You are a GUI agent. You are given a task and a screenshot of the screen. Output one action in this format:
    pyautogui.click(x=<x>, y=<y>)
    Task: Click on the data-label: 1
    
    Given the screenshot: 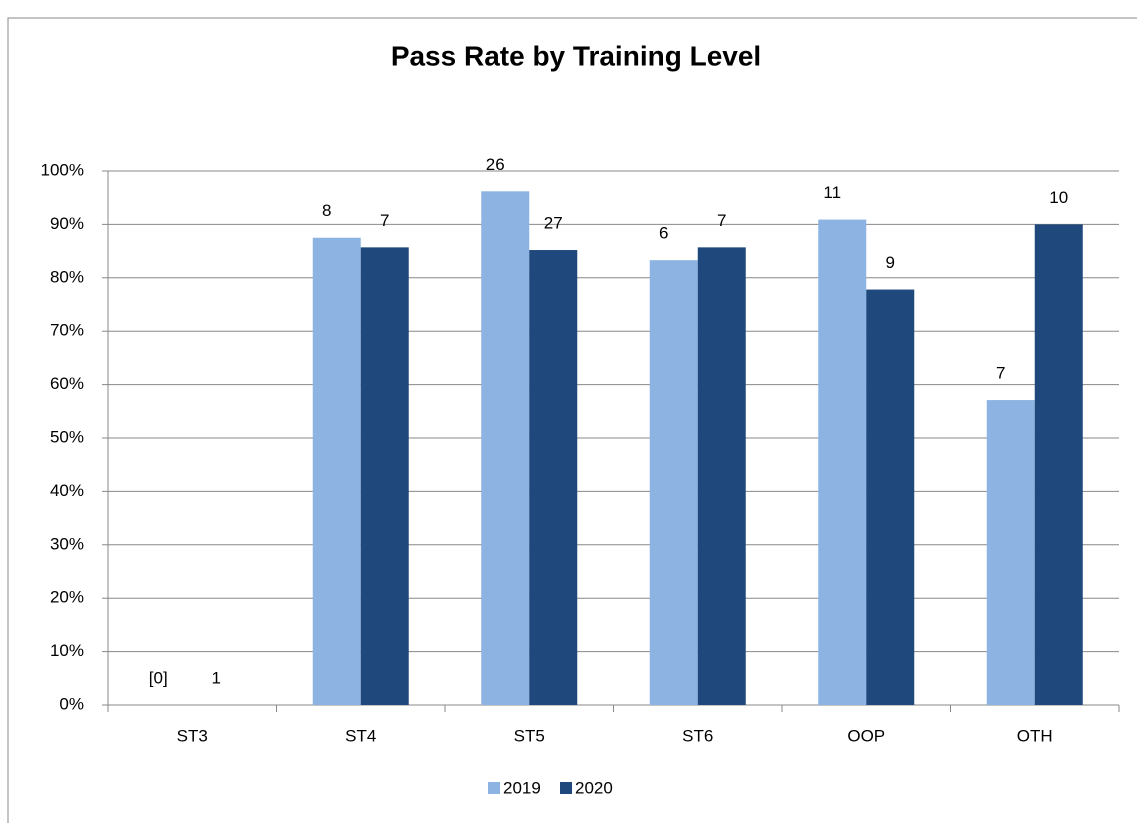 What is the action you would take?
    pyautogui.click(x=216, y=677)
    